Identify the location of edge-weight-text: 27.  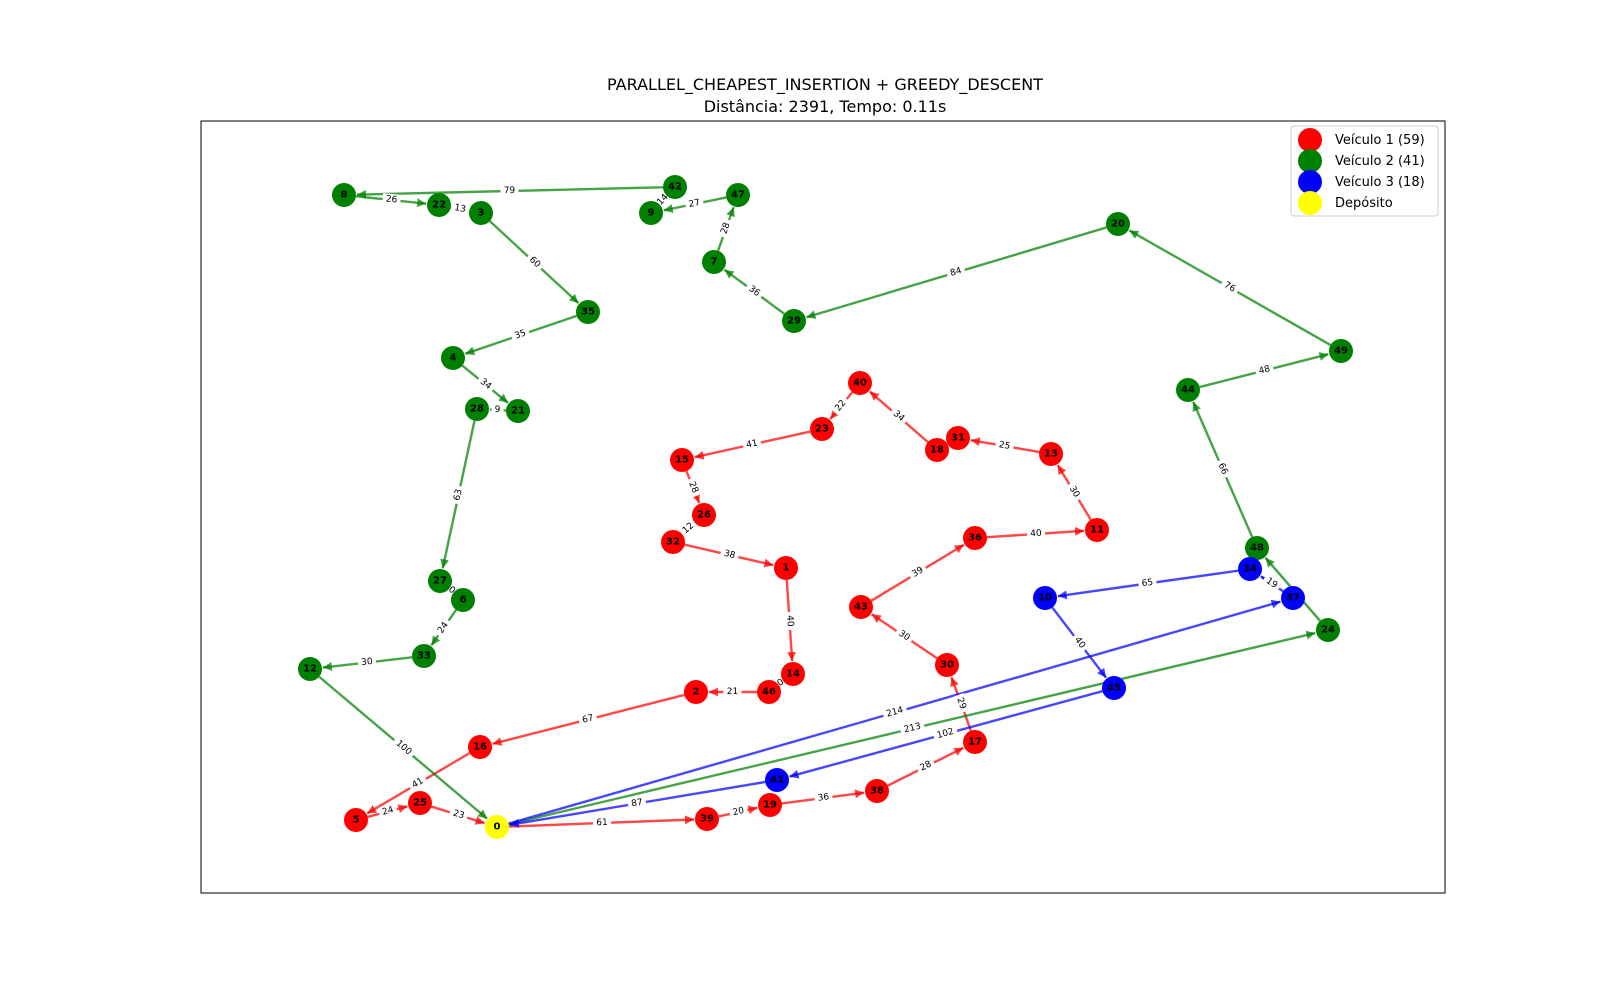
(694, 204).